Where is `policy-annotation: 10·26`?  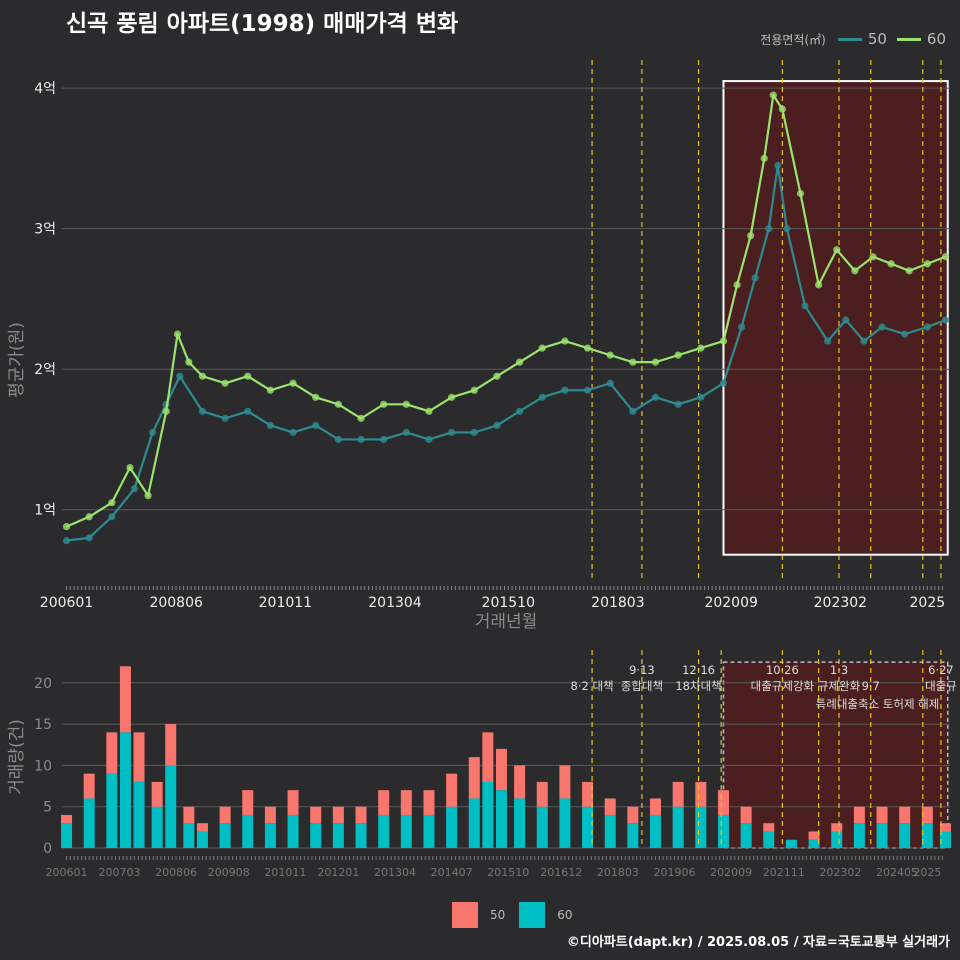 policy-annotation: 10·26 is located at coordinates (782, 670).